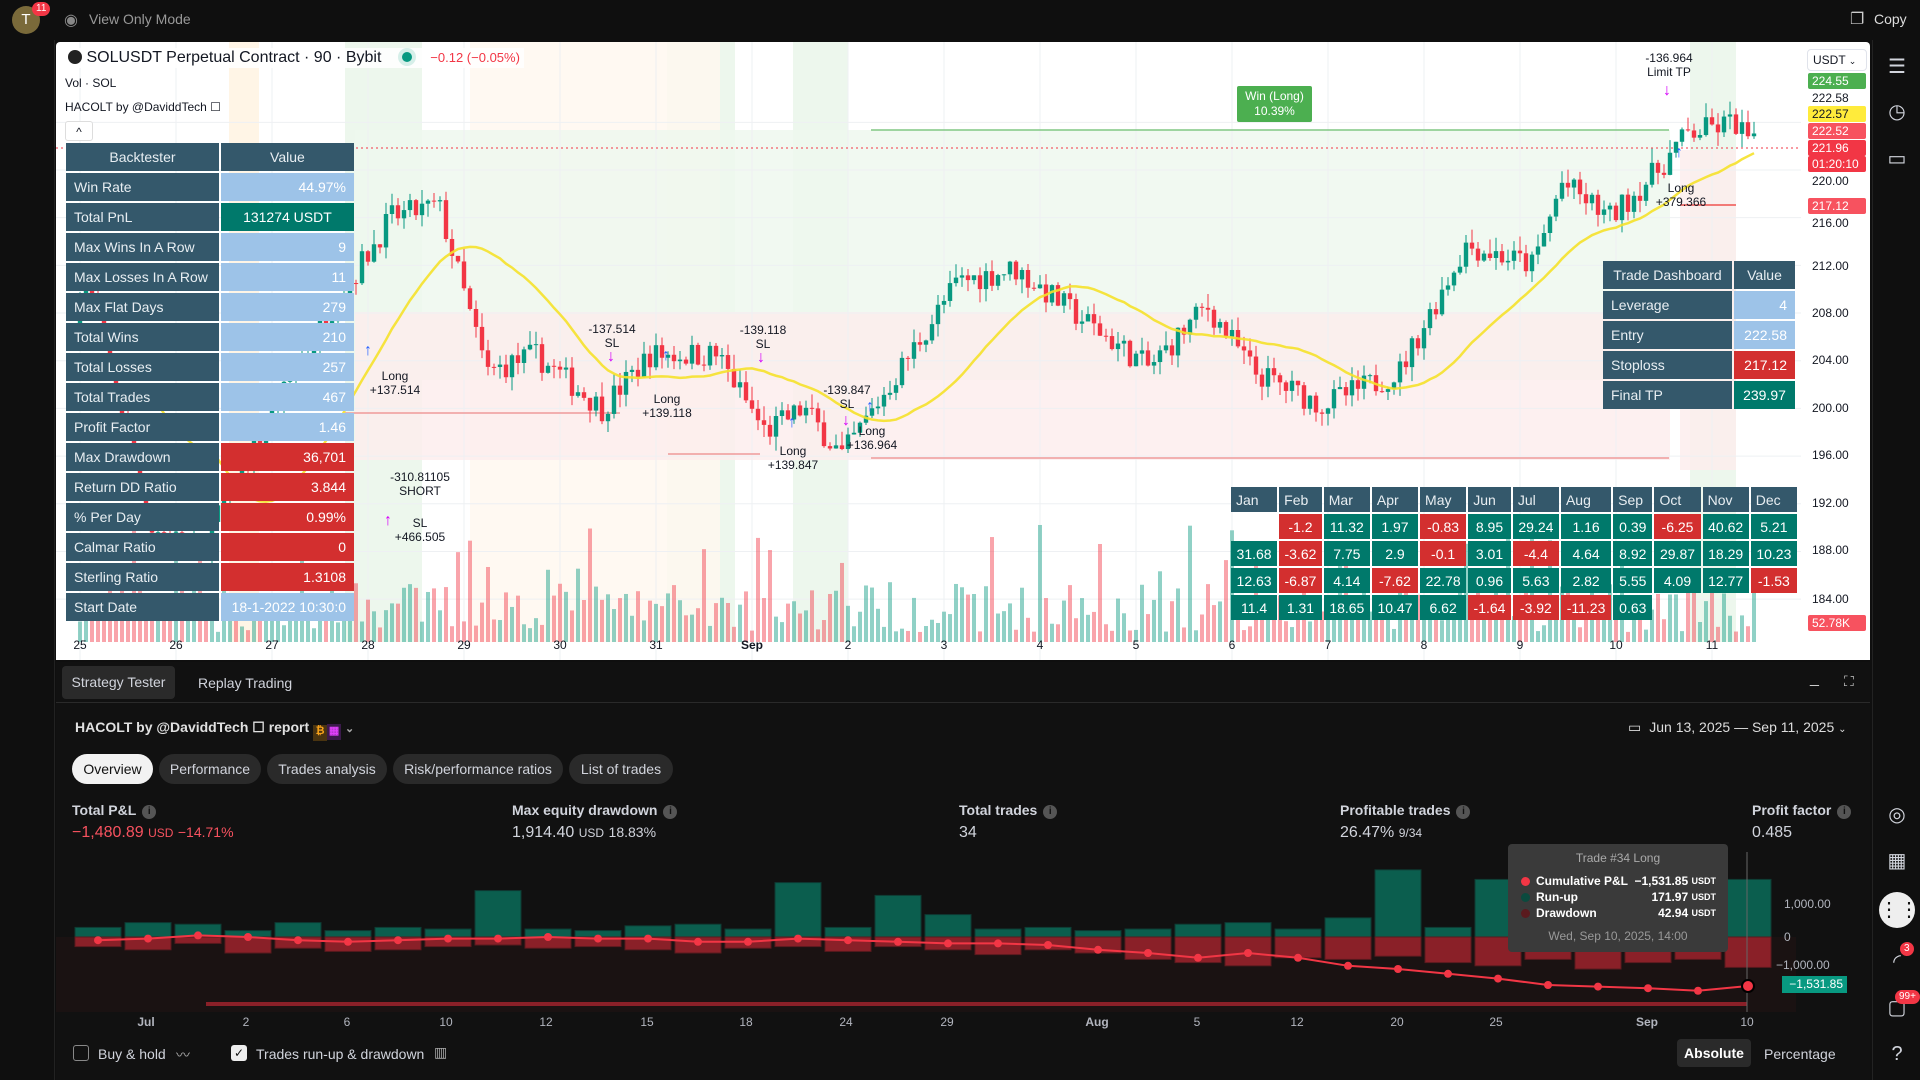  I want to click on runup-drawdown-label: Trades run-up & drawdown, so click(340, 1054).